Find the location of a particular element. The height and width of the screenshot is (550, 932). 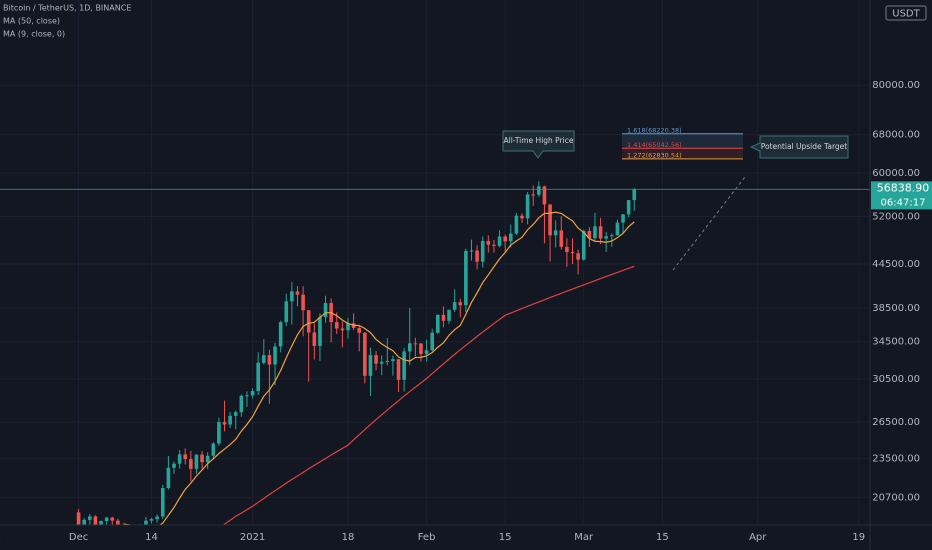

y-tick-label: 38500.00 is located at coordinates (896, 308).